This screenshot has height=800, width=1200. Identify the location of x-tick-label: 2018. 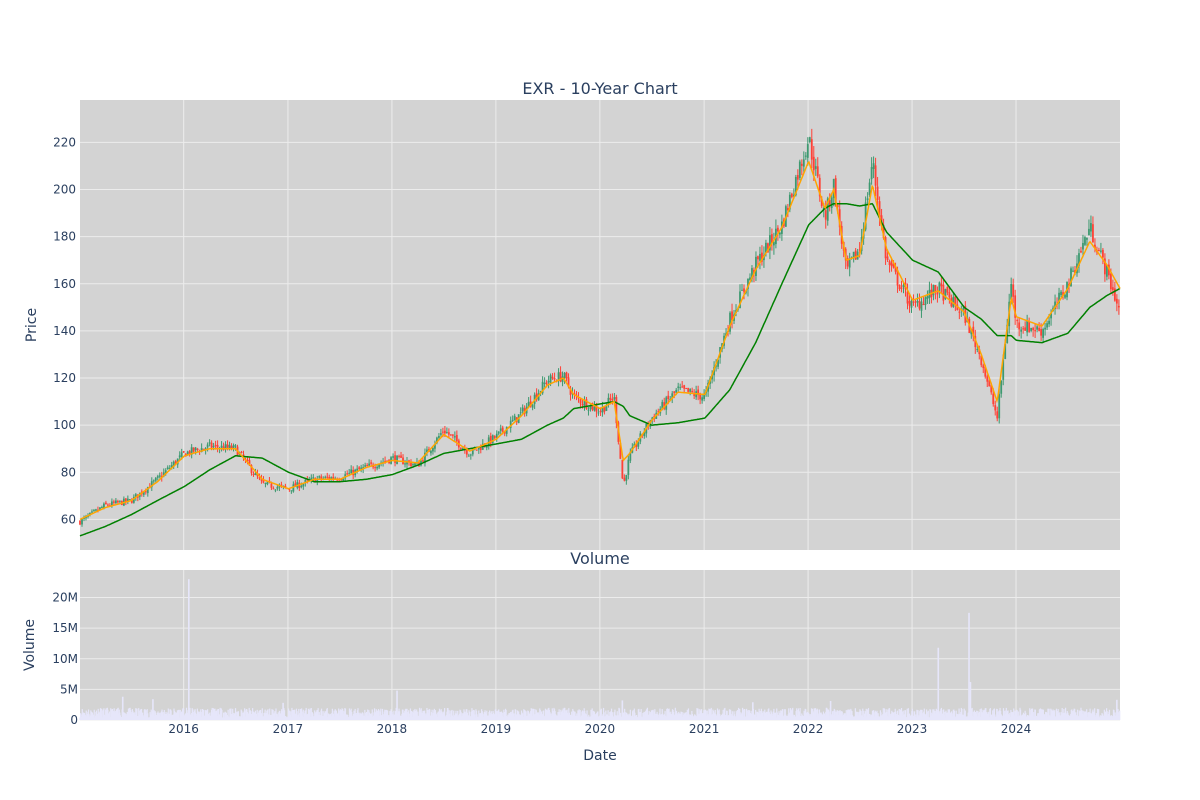
(392, 729).